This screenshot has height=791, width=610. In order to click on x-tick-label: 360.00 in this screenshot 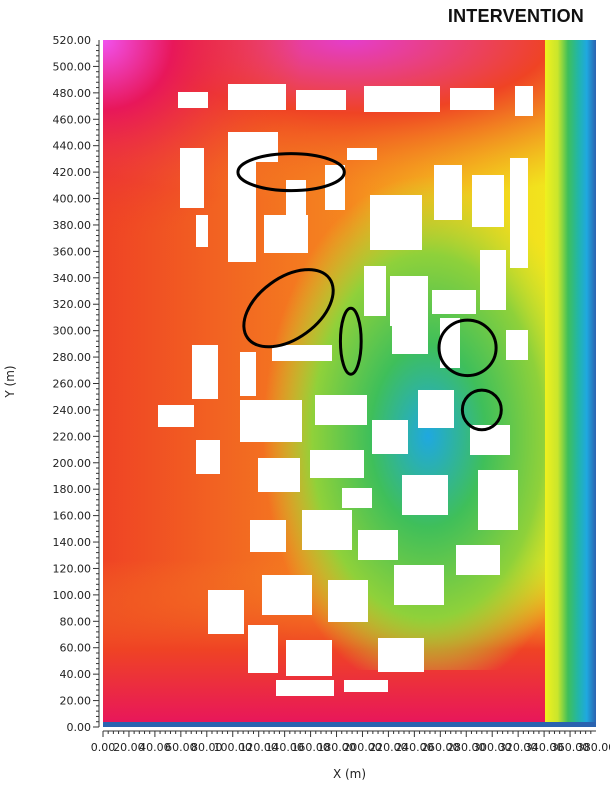, I will do `click(570, 747)`.